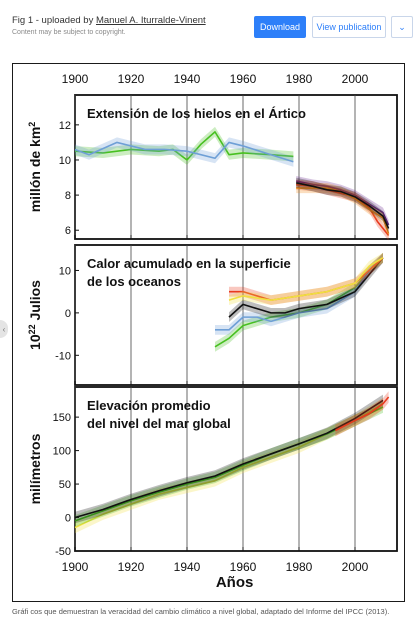  Describe the element at coordinates (306, 279) in the screenshot. I see `series-line-yellow` at that location.